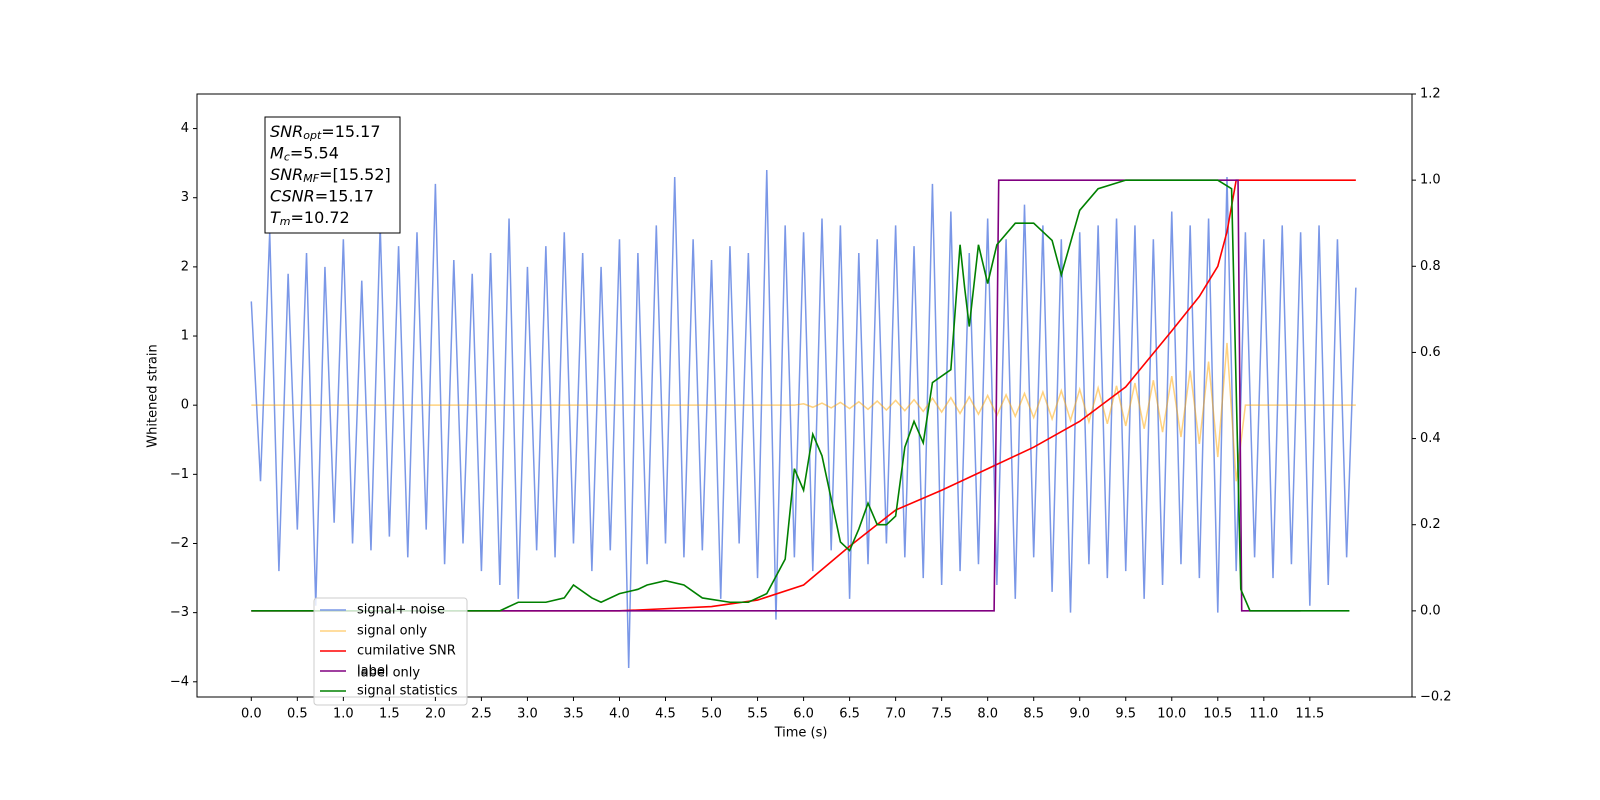  I want to click on annotation-subscript: m, so click(285, 221).